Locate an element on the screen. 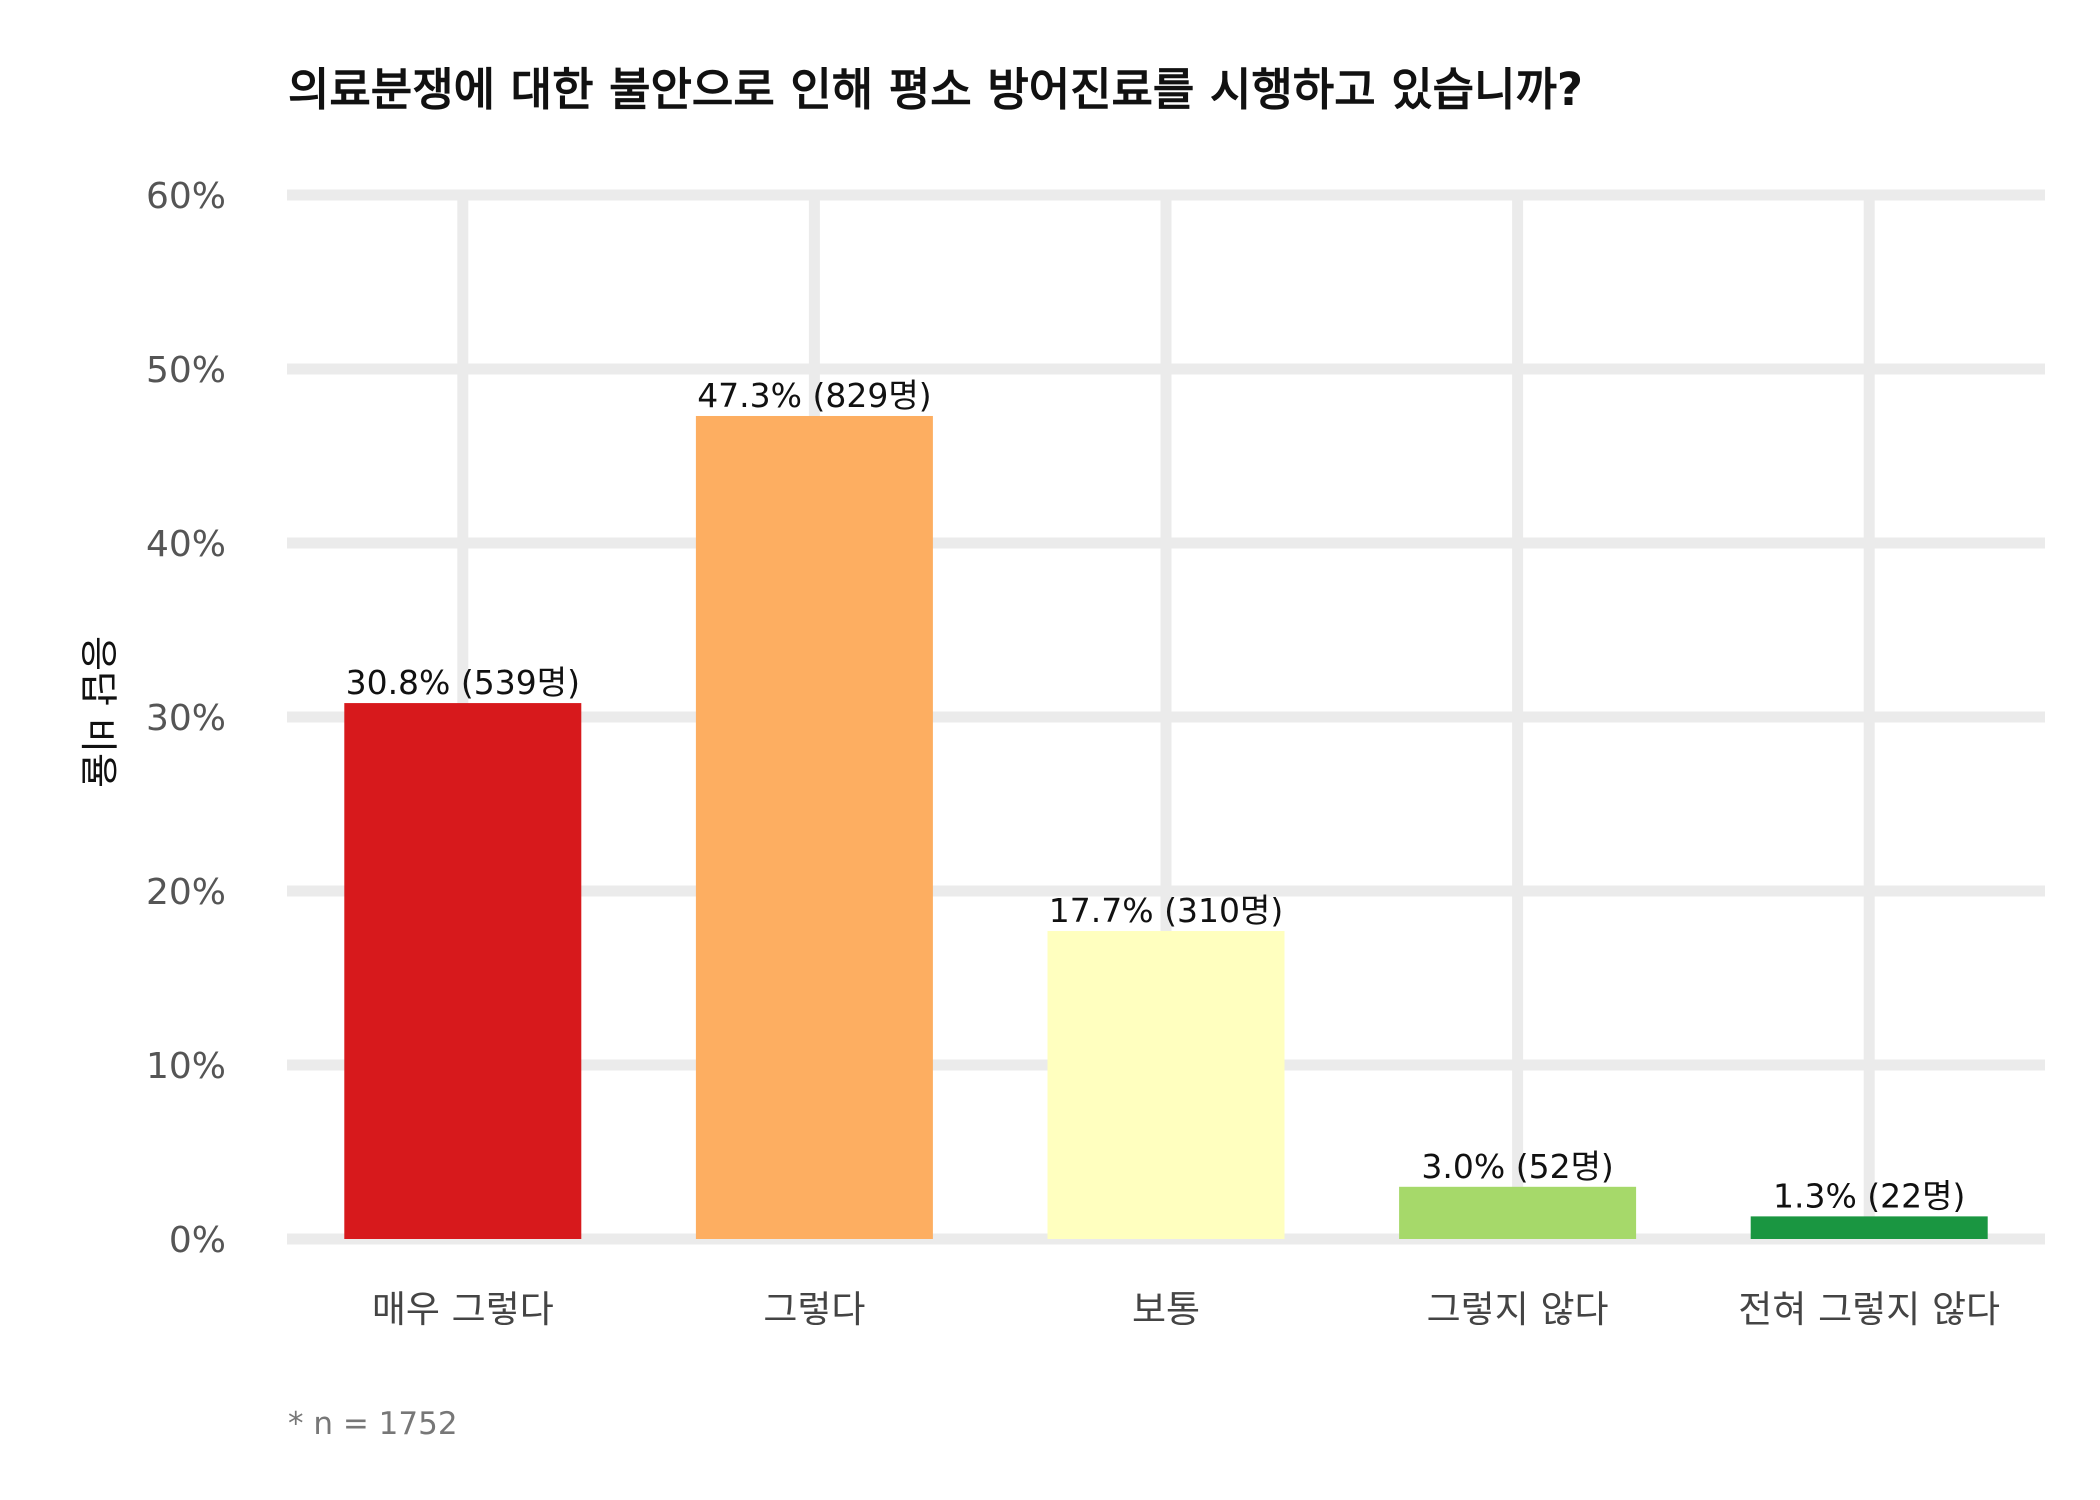 Image resolution: width=2100 pixels, height=1500 pixels. y-axis-label: 응답 비율 is located at coordinates (98, 712).